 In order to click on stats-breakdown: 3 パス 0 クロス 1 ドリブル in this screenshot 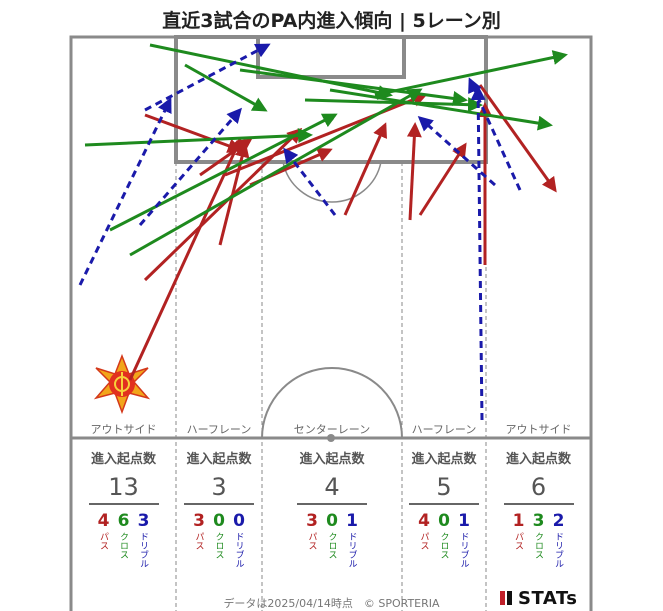, I will do `click(332, 539)`.